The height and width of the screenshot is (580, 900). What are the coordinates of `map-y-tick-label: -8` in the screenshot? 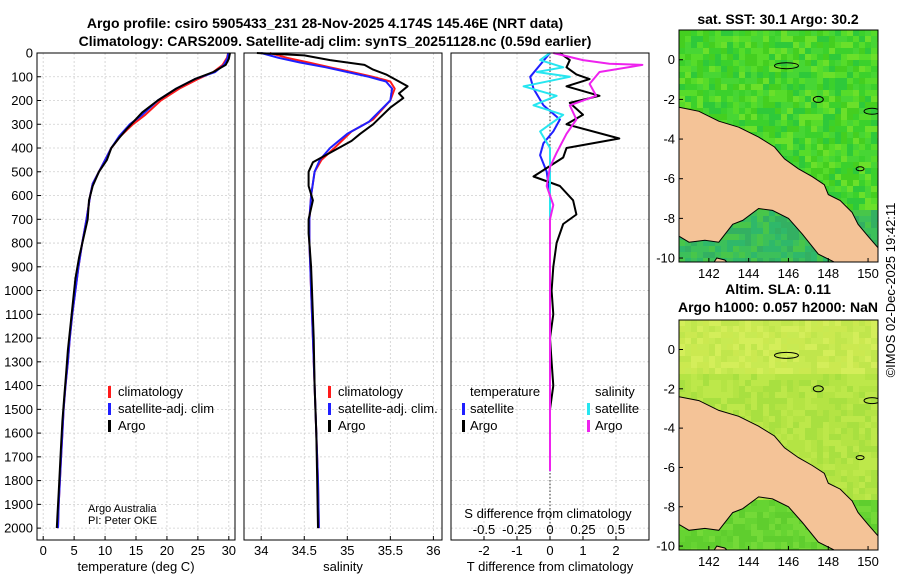 It's located at (669, 218).